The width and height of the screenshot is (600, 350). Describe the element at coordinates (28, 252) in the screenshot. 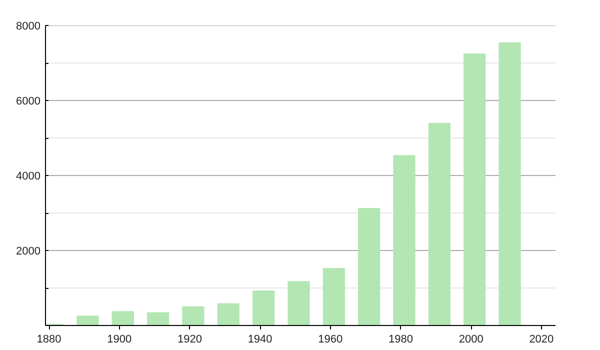

I see `y-tick-label: 2000` at that location.